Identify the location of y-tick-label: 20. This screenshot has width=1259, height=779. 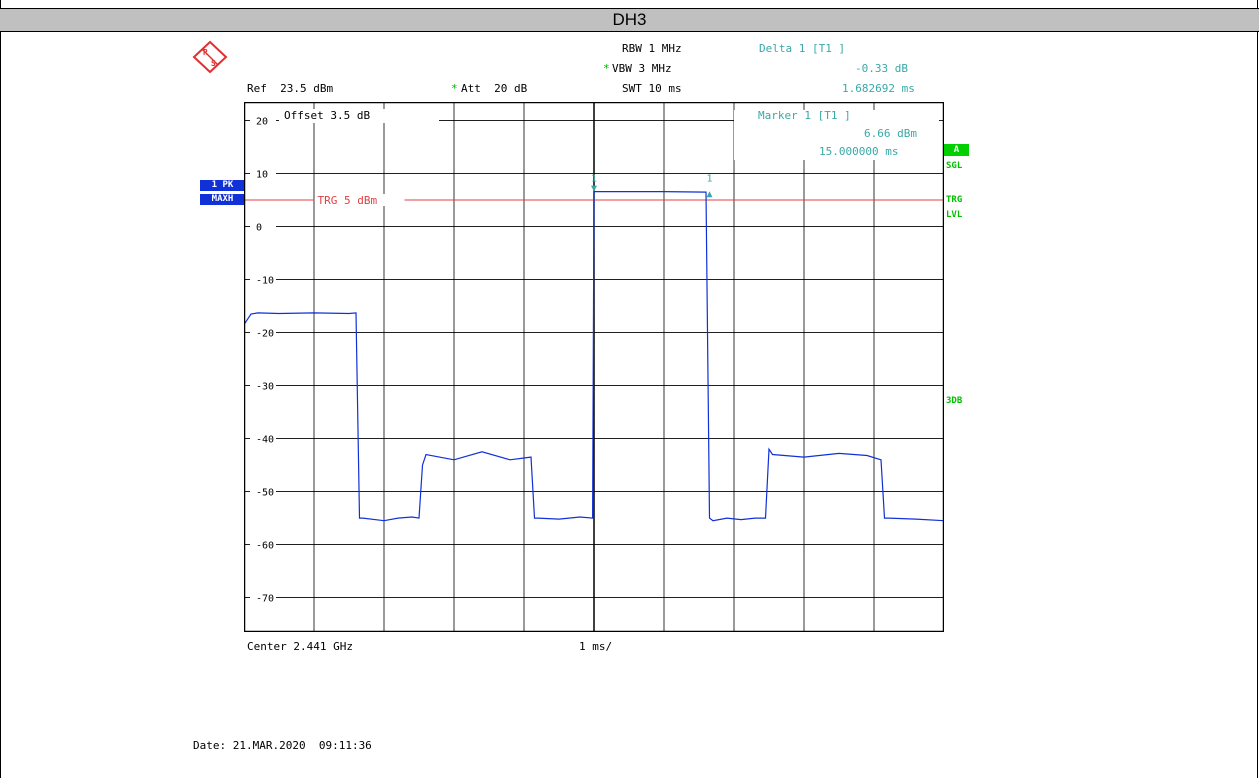
(262, 122).